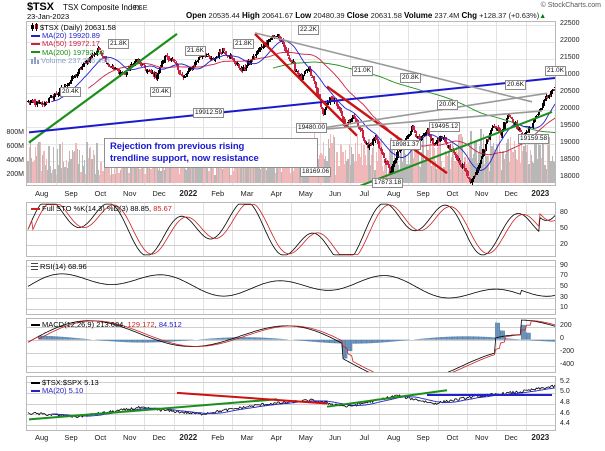 Image resolution: width=605 pixels, height=451 pixels. Describe the element at coordinates (177, 146) in the screenshot. I see `annotation-line-1: Rejection from previous rising` at that location.